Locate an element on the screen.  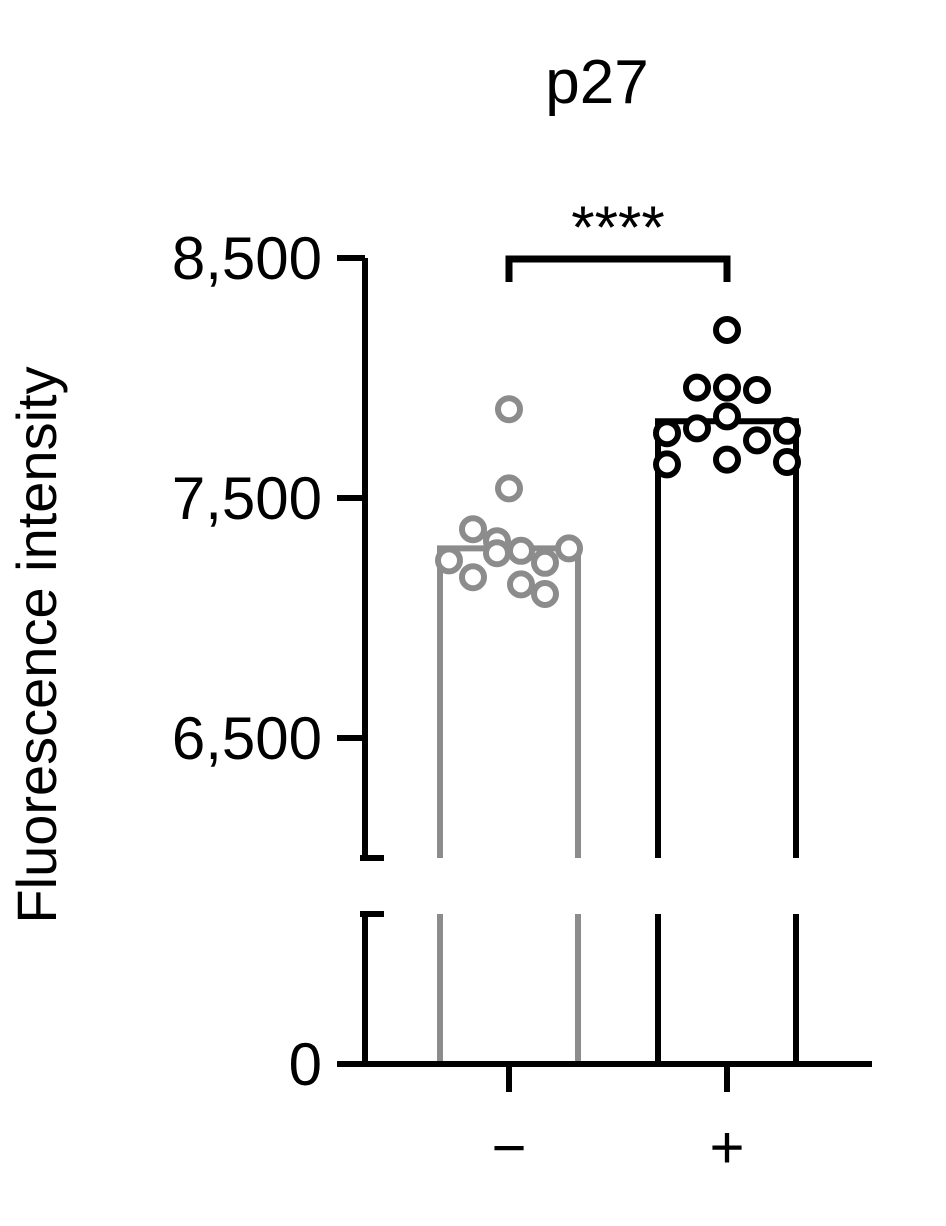
chart-title: p27 is located at coordinates (596, 82).